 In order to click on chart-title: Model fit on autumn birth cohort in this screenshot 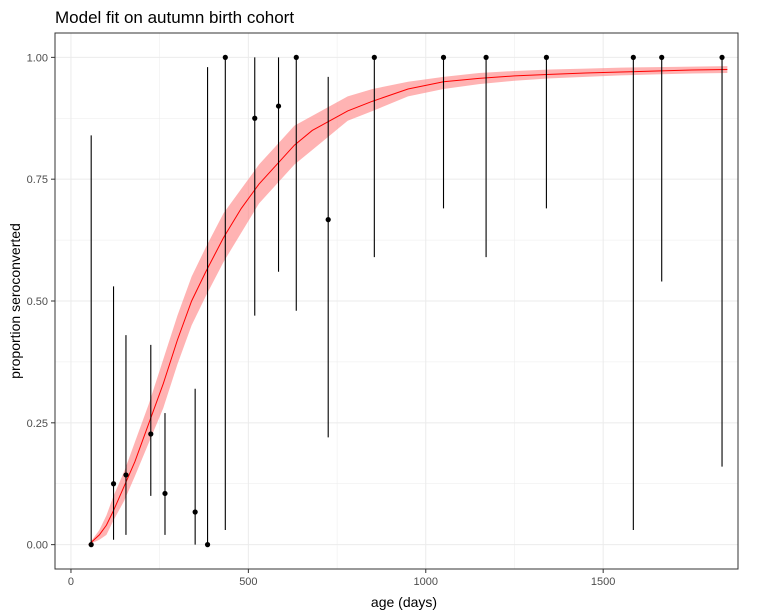, I will do `click(174, 17)`.